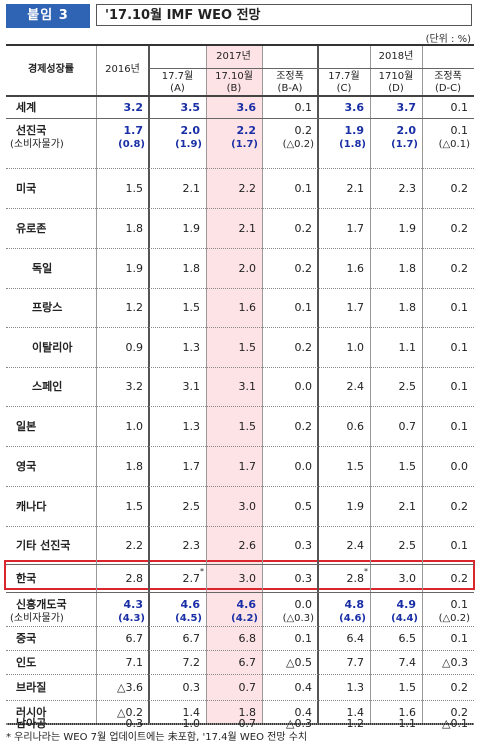 Image resolution: width=481 pixels, height=750 pixels. I want to click on header-sub-c2017a: 17.7월 (A), so click(177, 82).